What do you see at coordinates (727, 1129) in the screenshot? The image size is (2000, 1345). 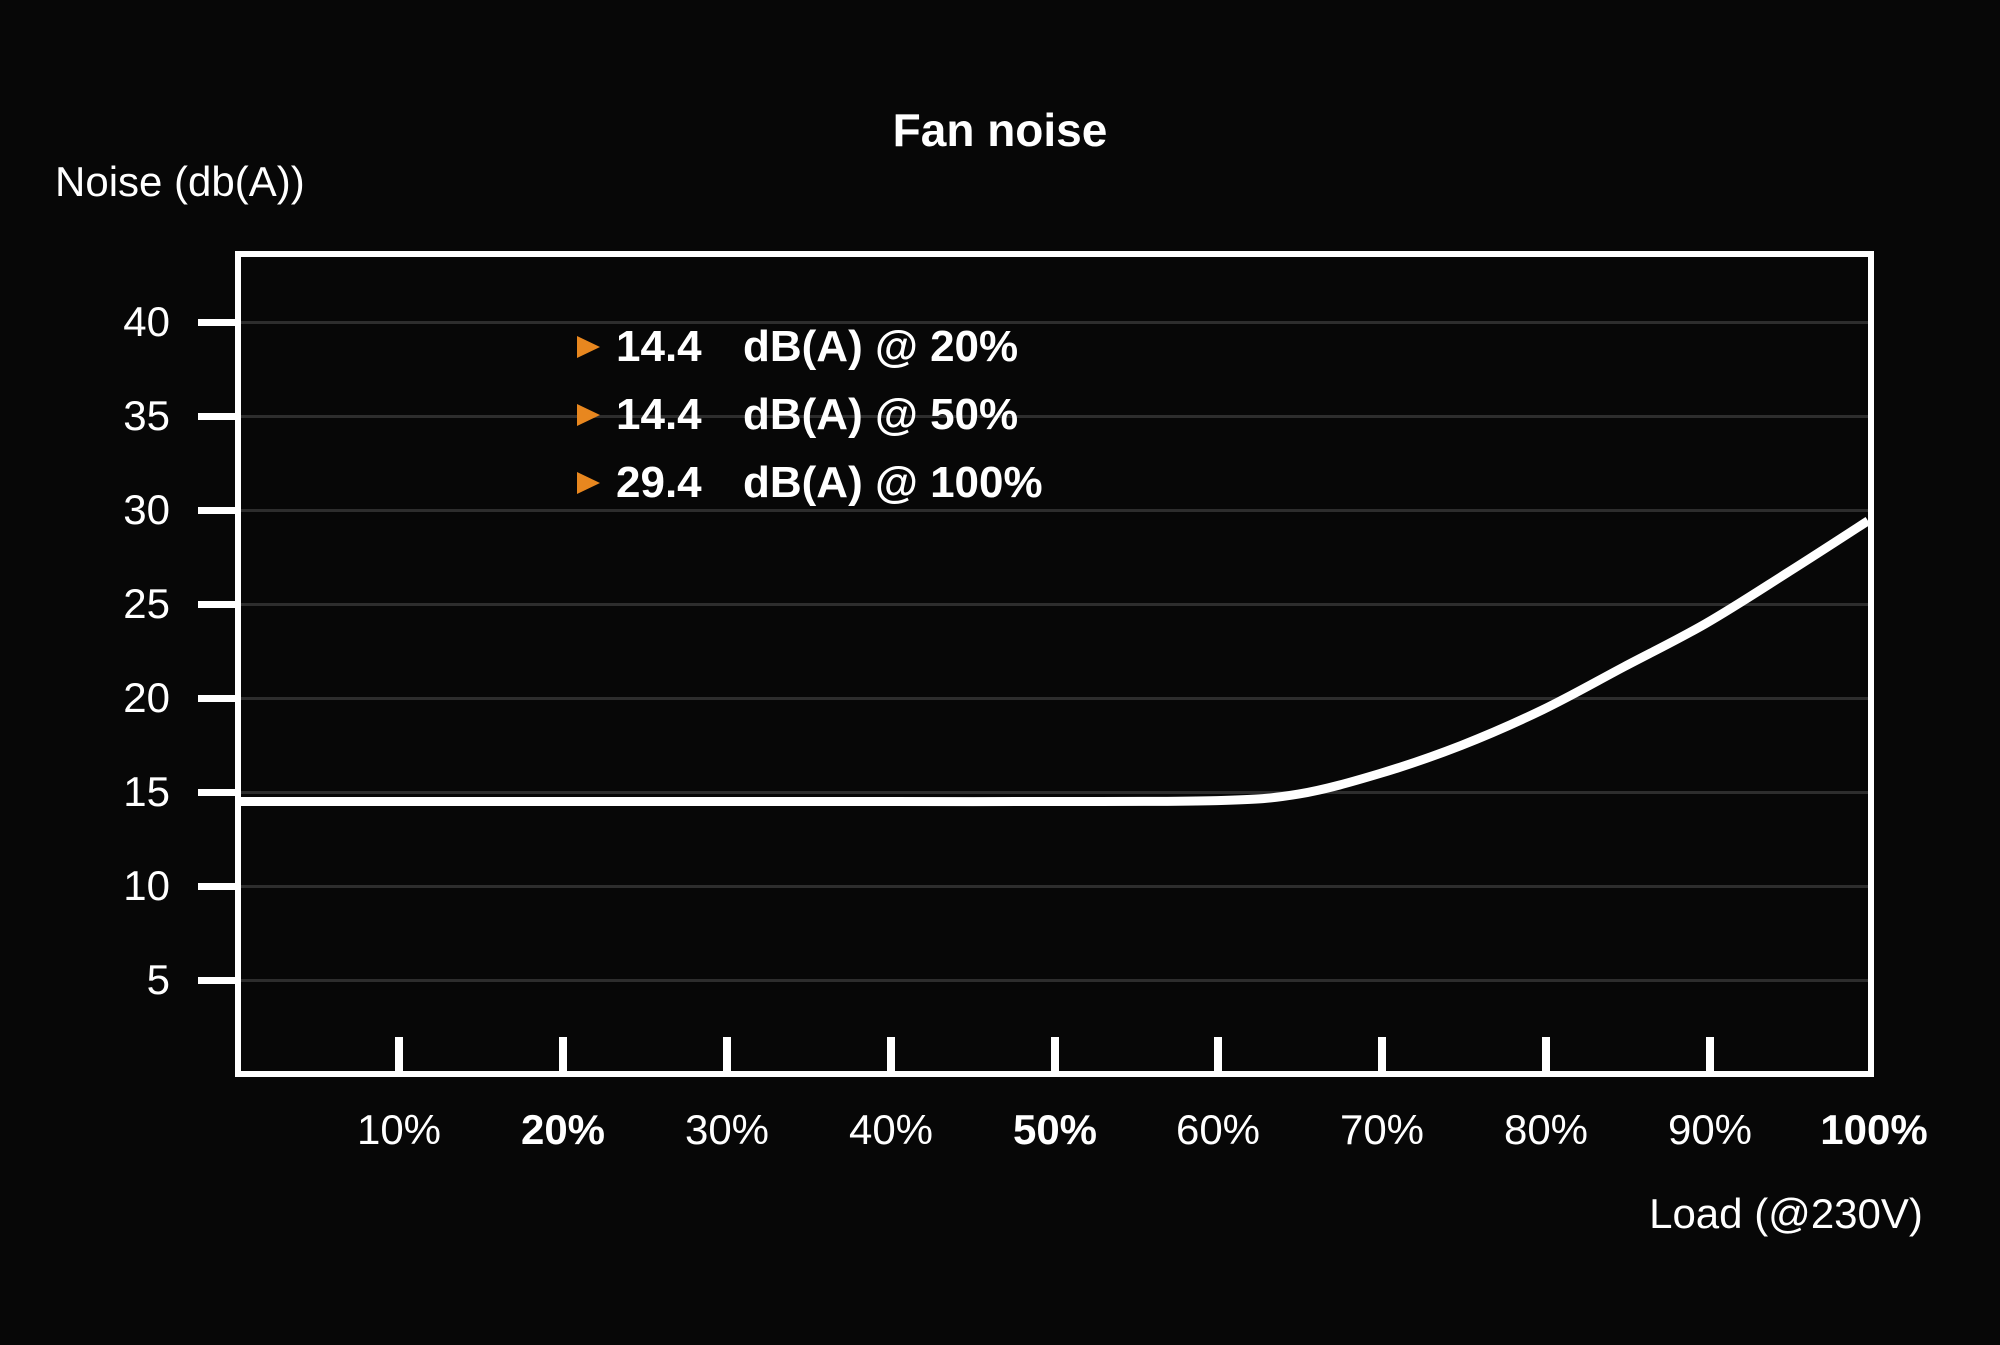 I see `x-tick-label: 30%` at bounding box center [727, 1129].